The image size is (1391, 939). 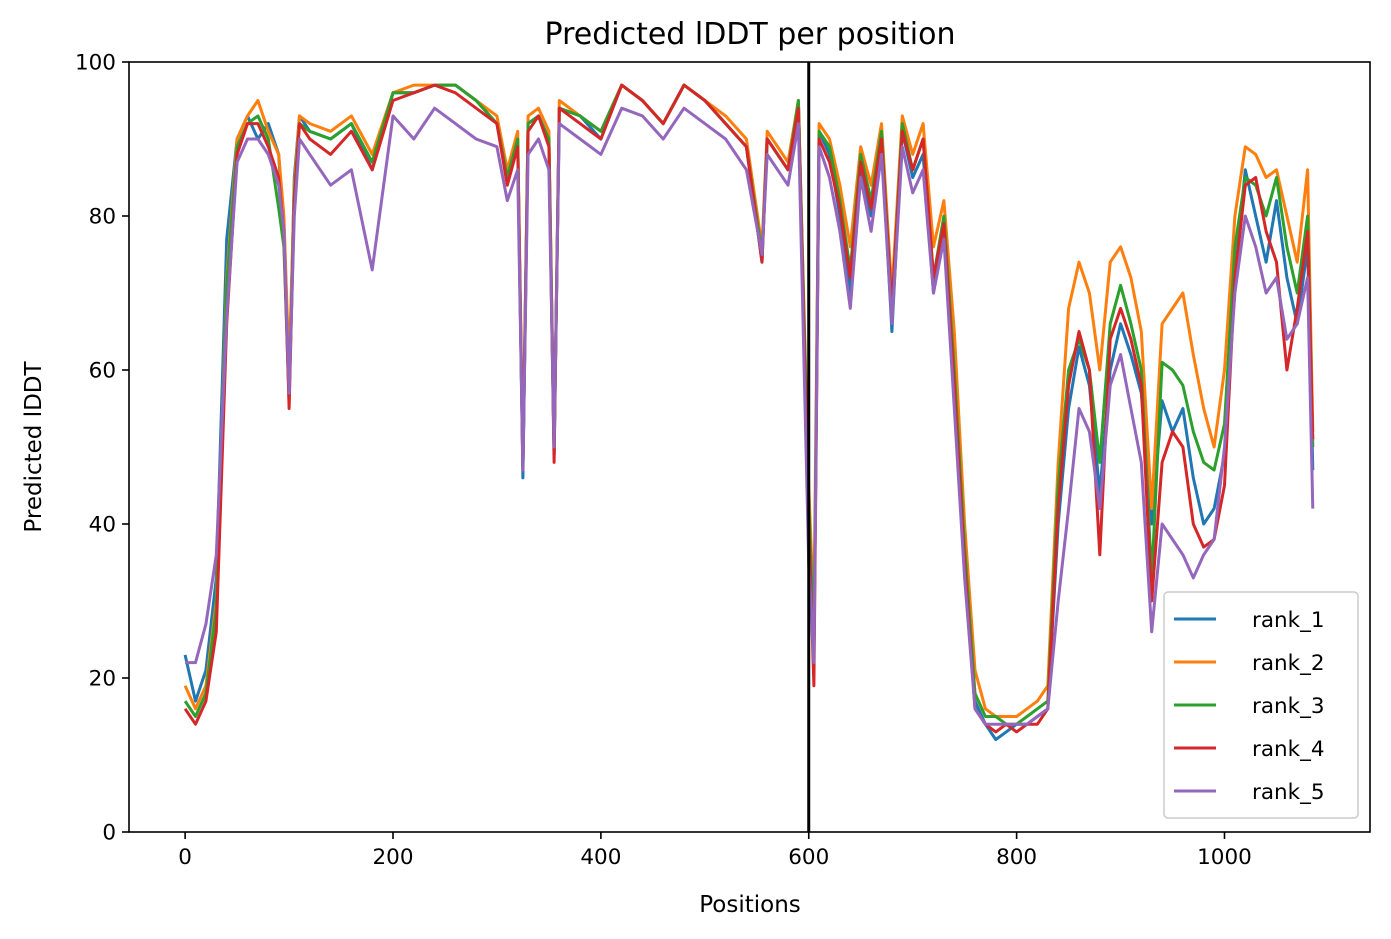 I want to click on x-tick-label: 1000, so click(x=1224, y=857).